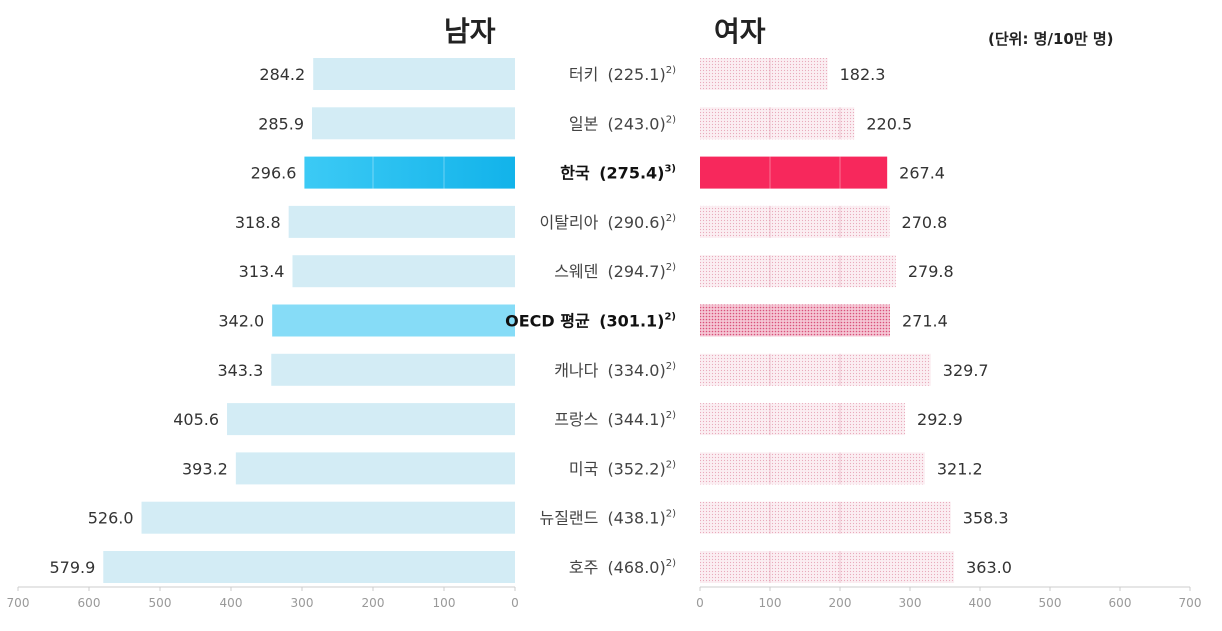  I want to click on category-label: 캐나다 (334.0)2), so click(615, 370).